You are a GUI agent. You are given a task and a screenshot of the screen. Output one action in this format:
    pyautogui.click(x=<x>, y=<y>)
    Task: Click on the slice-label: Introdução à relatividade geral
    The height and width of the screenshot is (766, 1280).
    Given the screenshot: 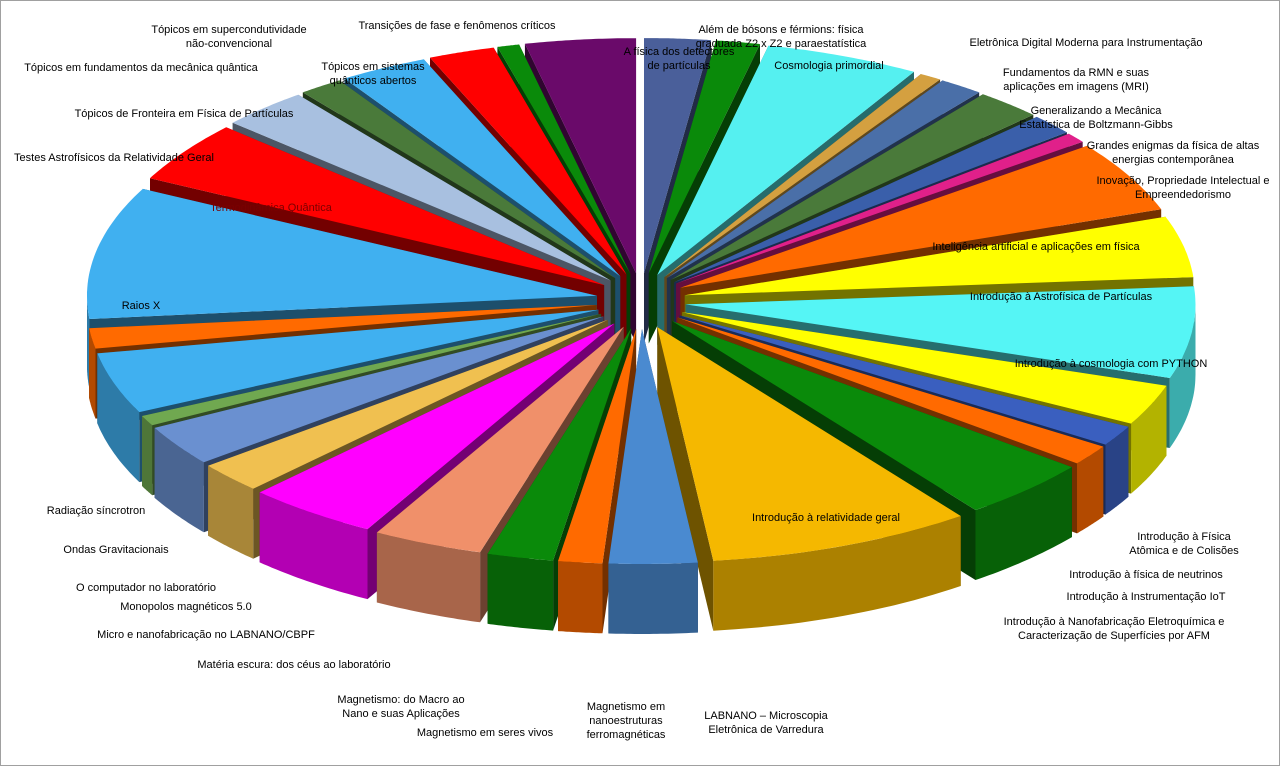 What is the action you would take?
    pyautogui.click(x=826, y=518)
    